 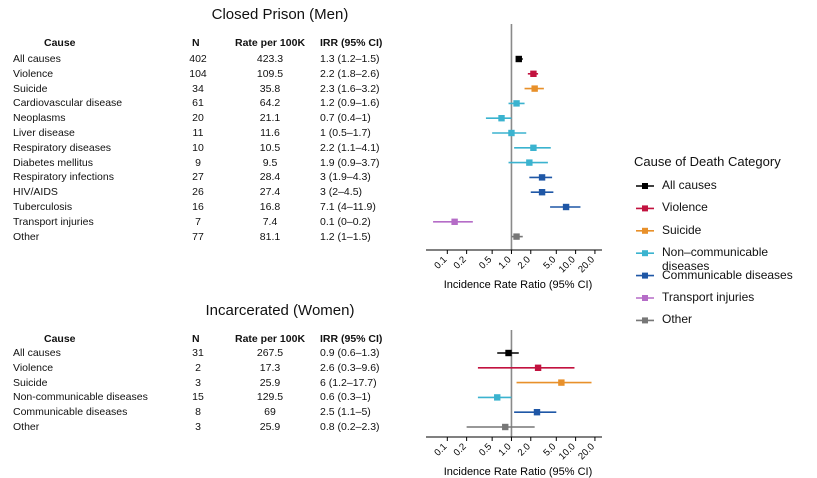 What do you see at coordinates (350, 73) in the screenshot?
I see `row-irr: 2.2 (1.8–2.6)` at bounding box center [350, 73].